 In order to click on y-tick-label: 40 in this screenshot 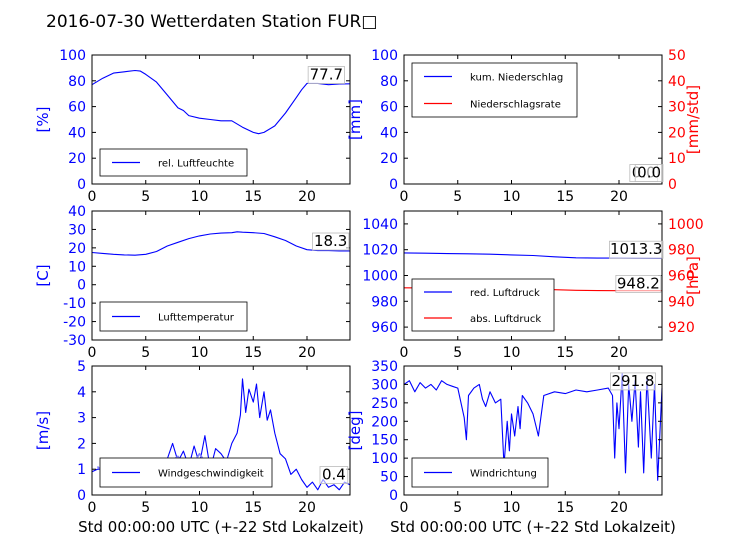, I will do `click(77, 133)`.